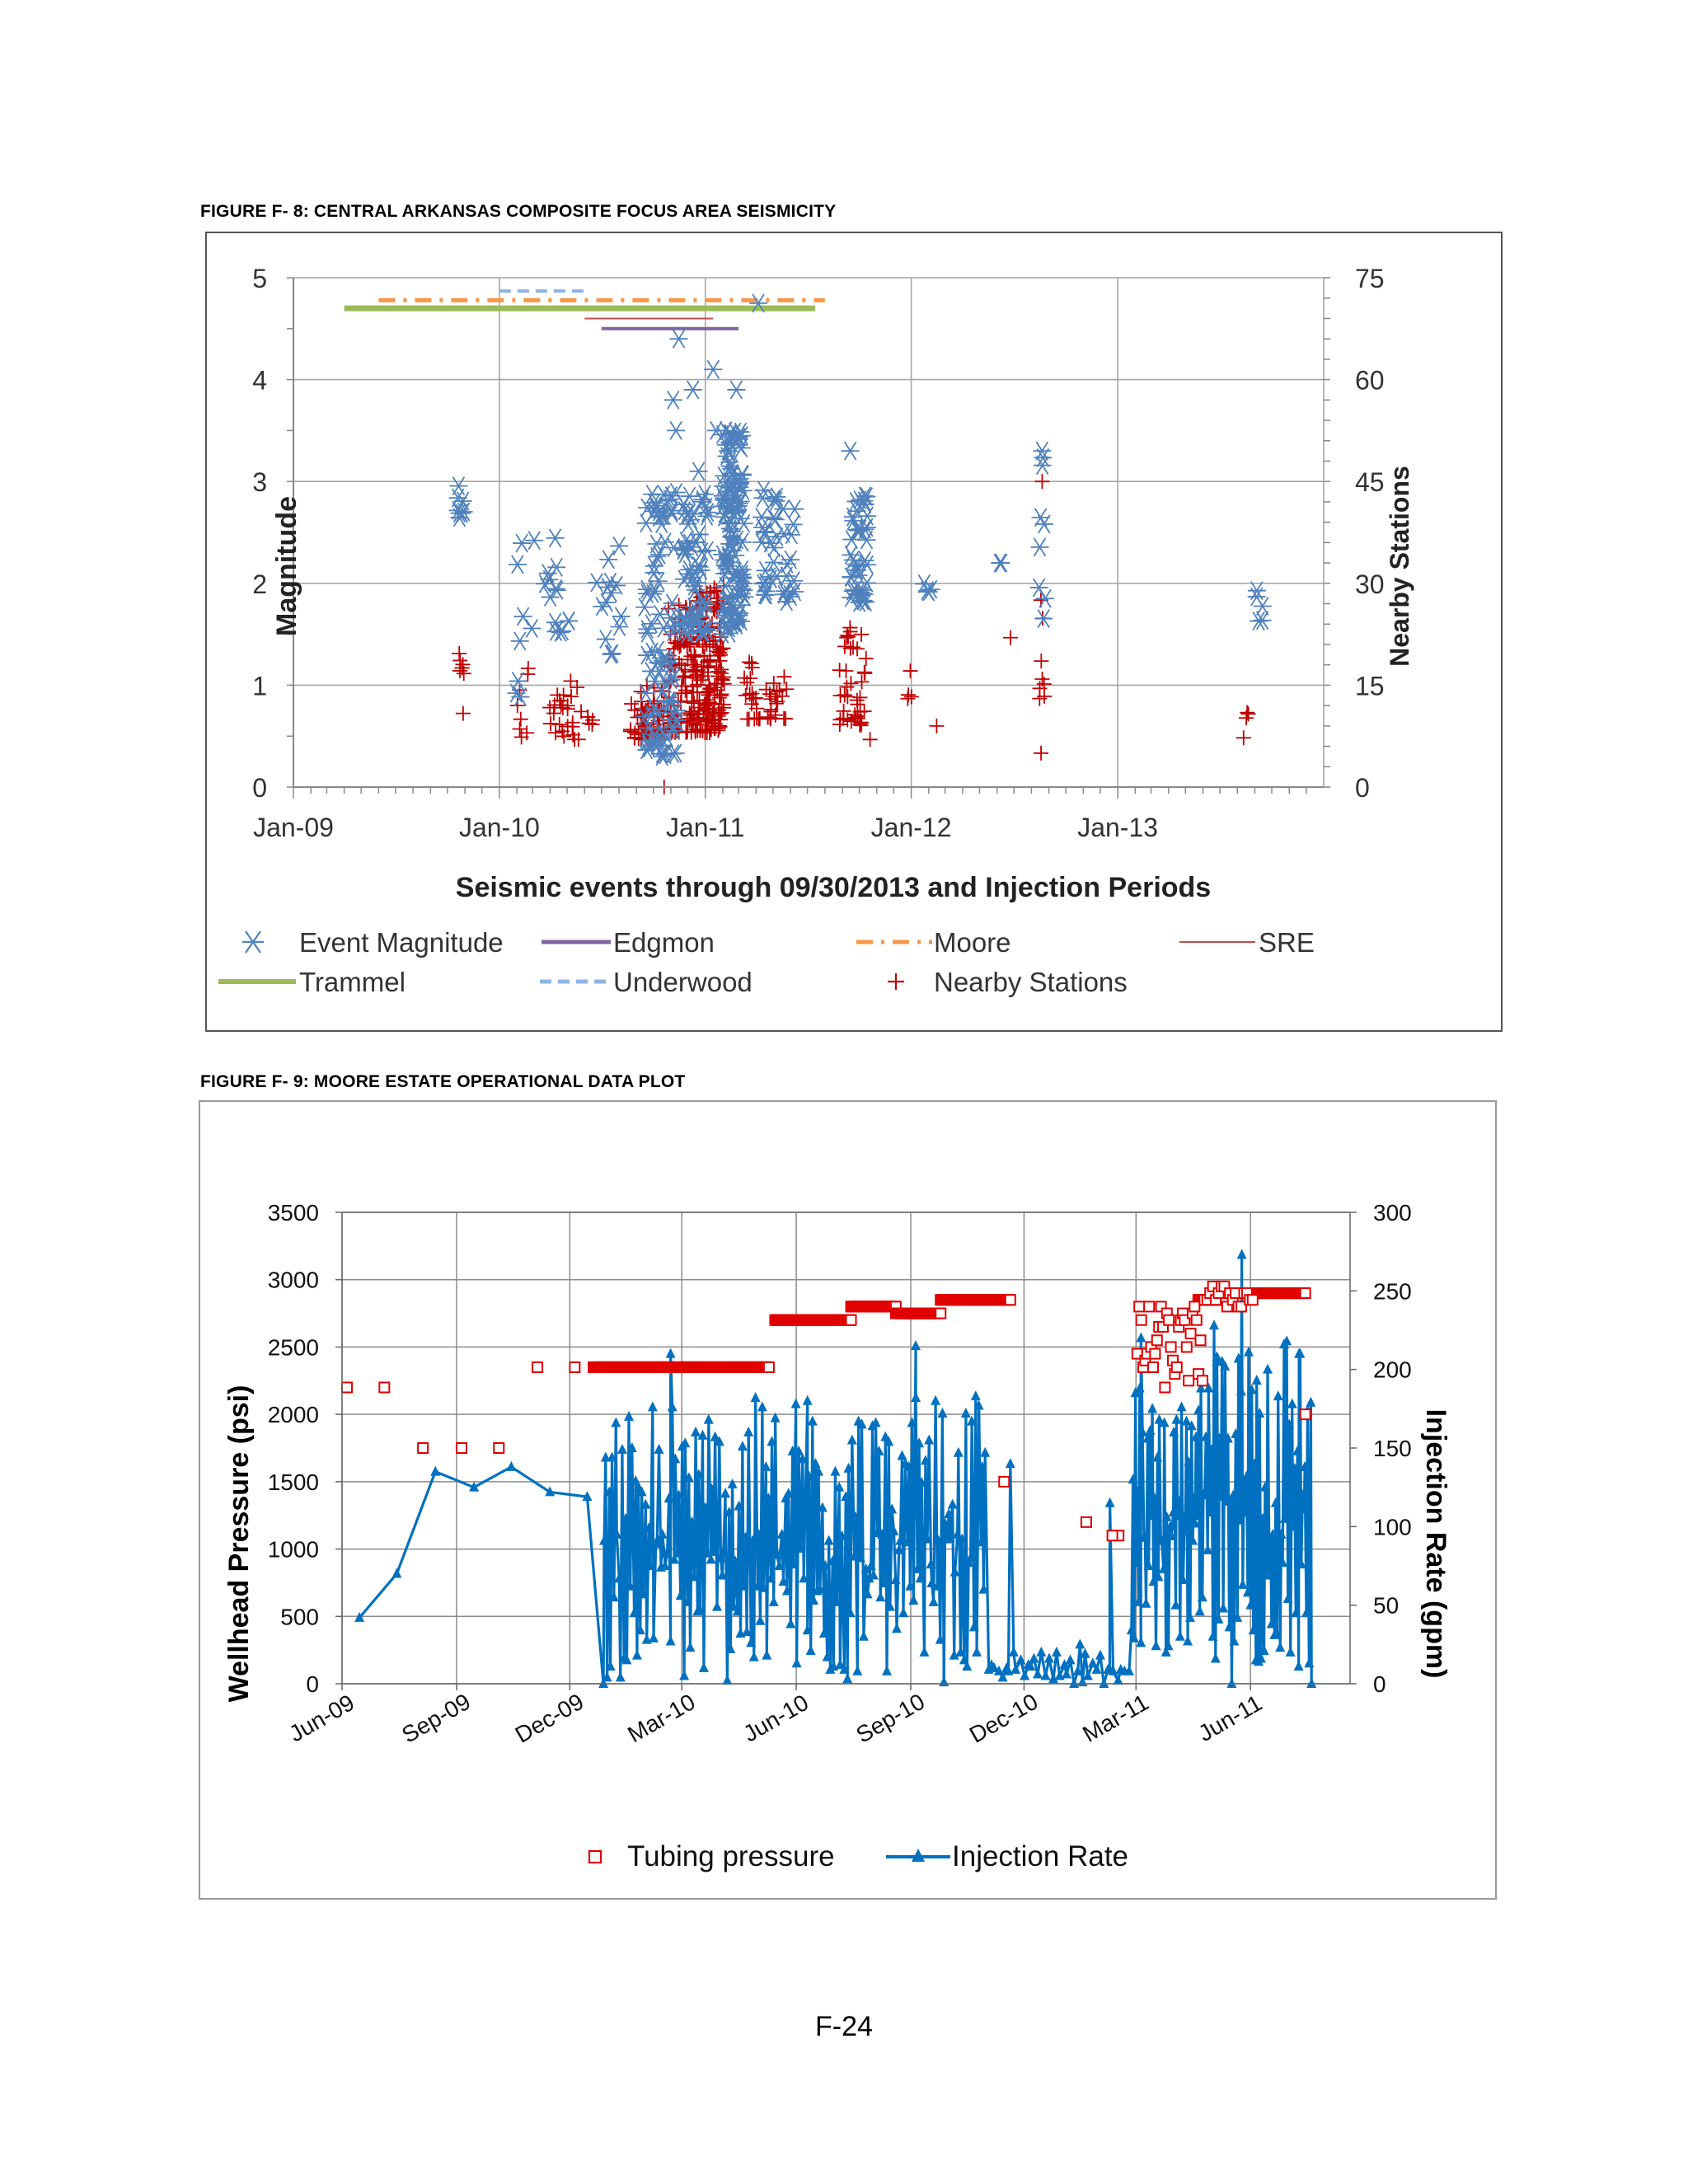  Describe the element at coordinates (239, 1544) in the screenshot. I see `chart2-y-axis-label: Wellhead Pressure (psi)` at that location.